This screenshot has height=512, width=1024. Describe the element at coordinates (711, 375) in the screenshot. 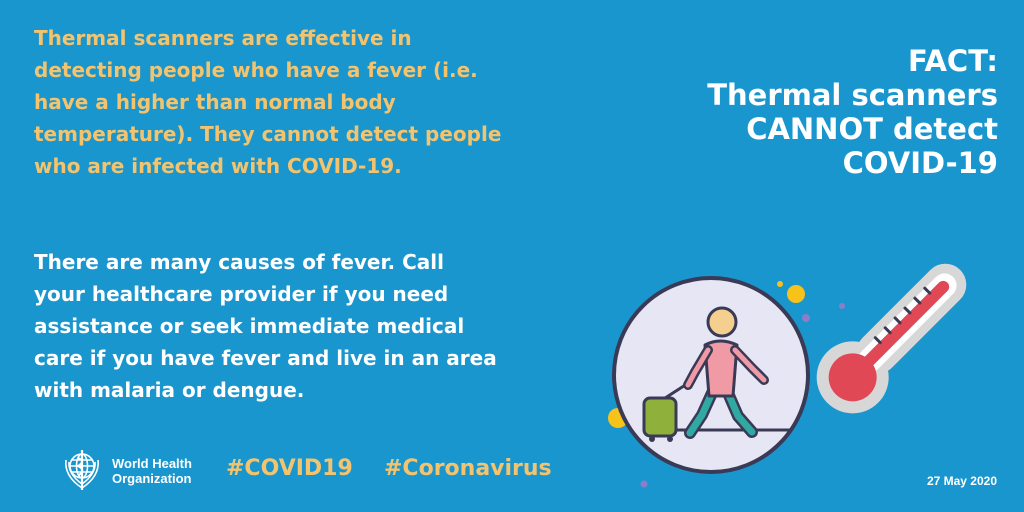

I see `traveler-with-suitcase-icon` at that location.